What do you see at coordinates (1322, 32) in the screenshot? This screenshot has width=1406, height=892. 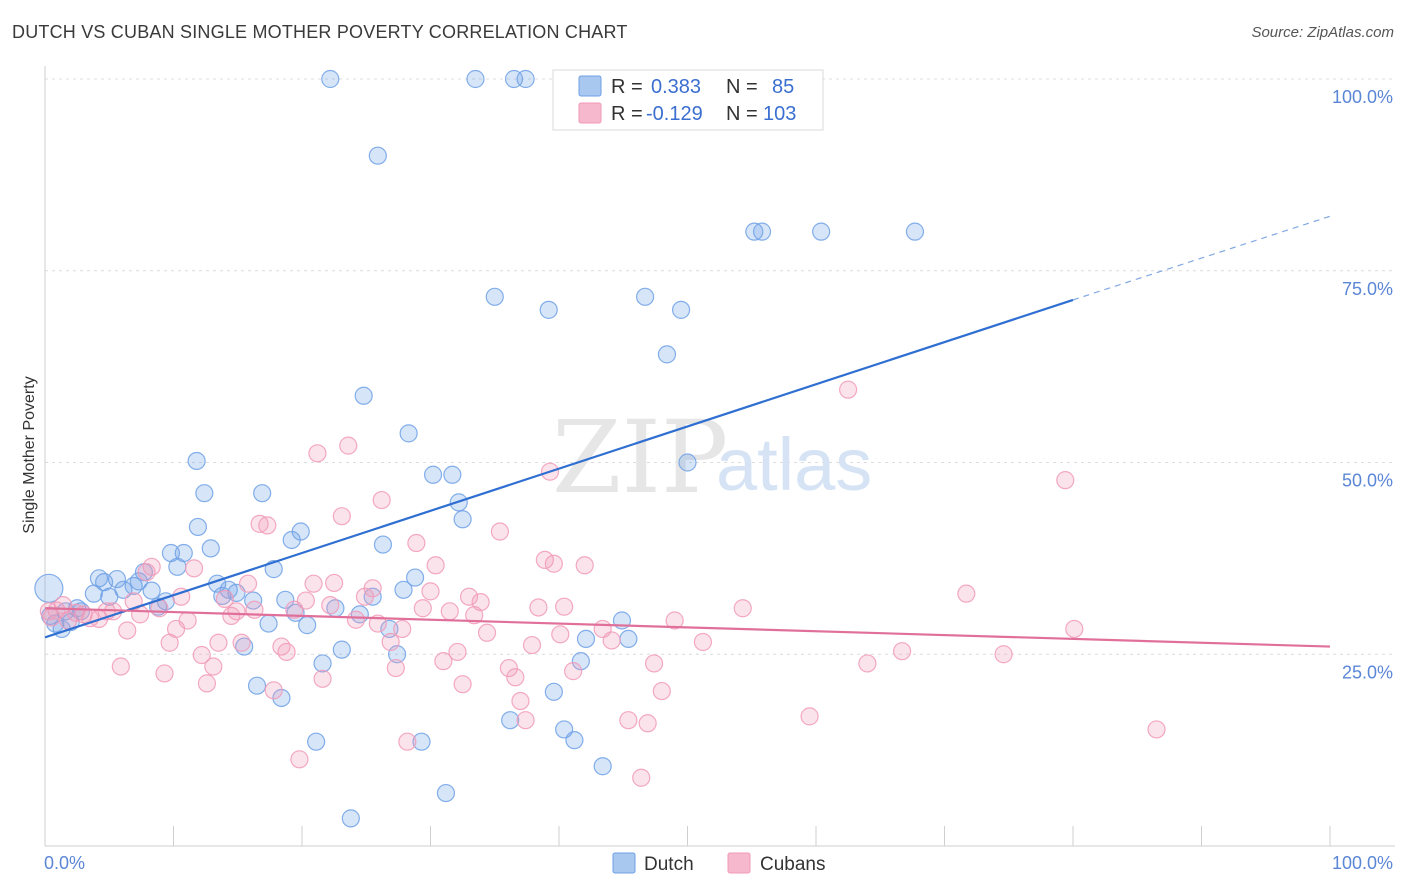 I see `source-label: Source: ZipAtlas.com` at bounding box center [1322, 32].